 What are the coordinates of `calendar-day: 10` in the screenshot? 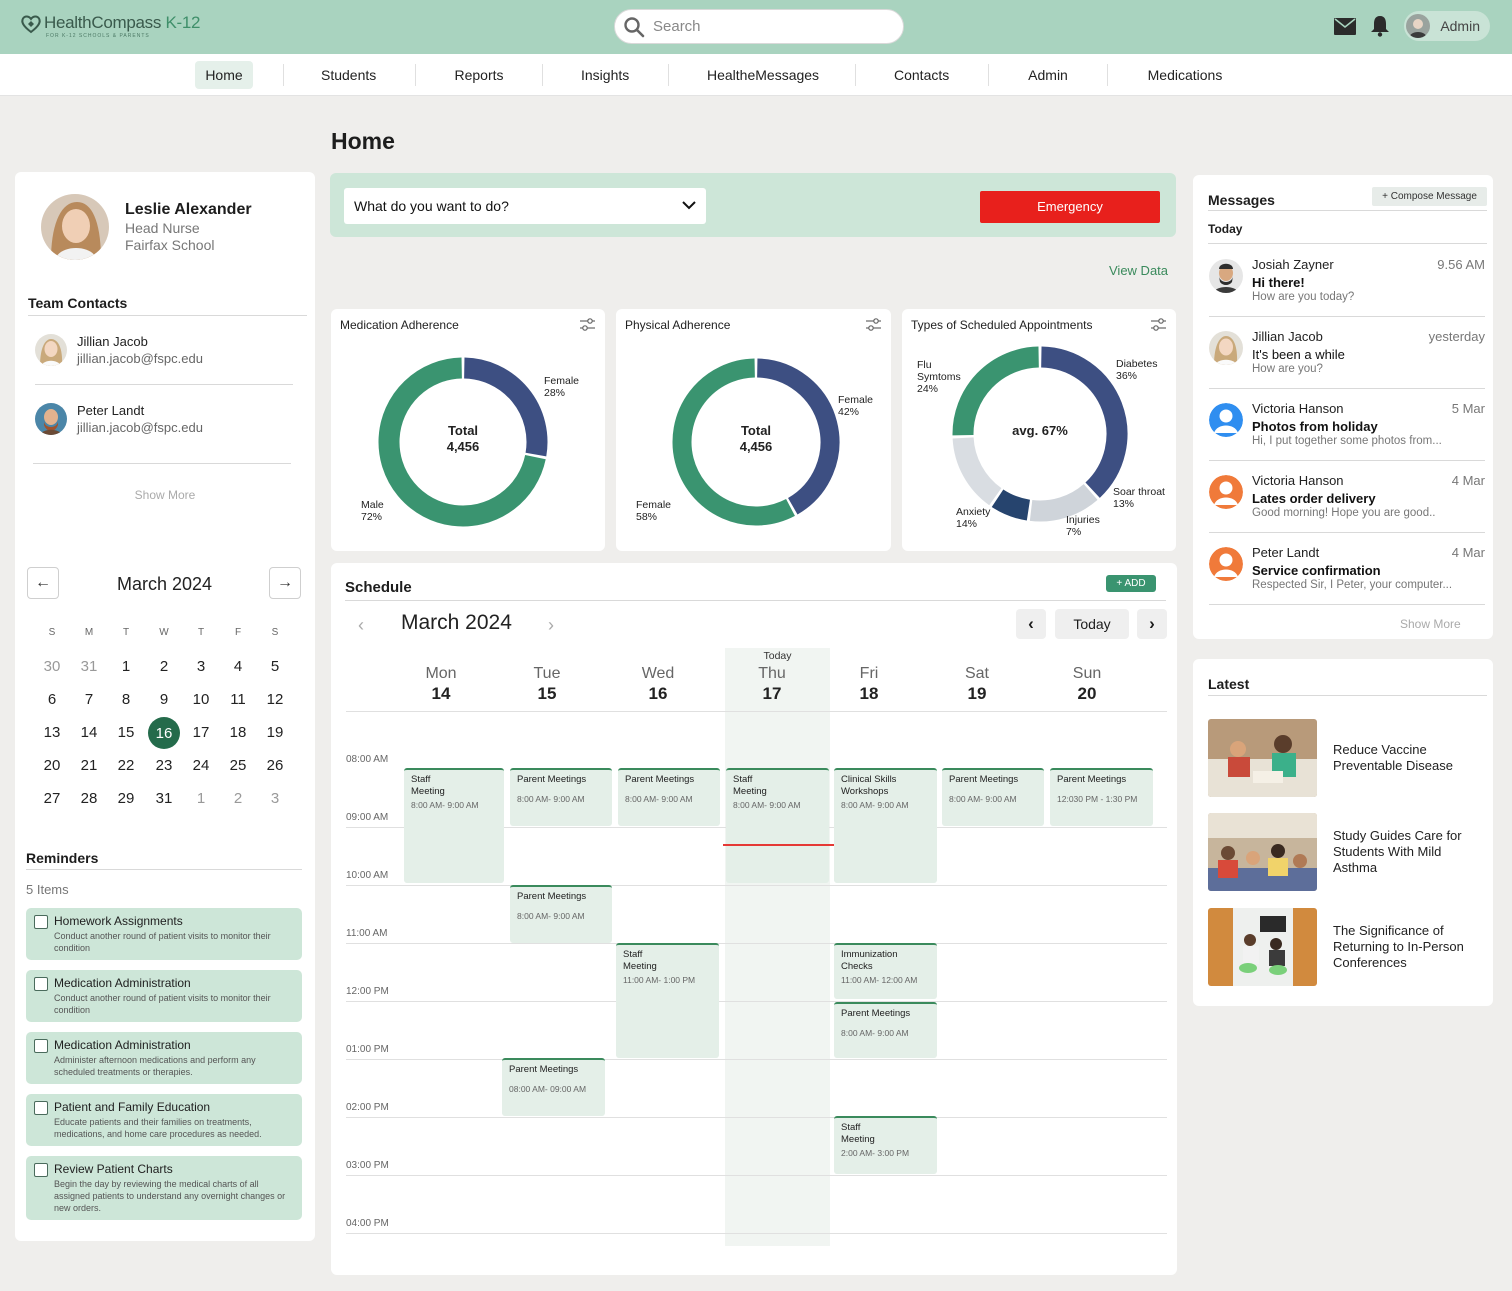 It's located at (201, 699).